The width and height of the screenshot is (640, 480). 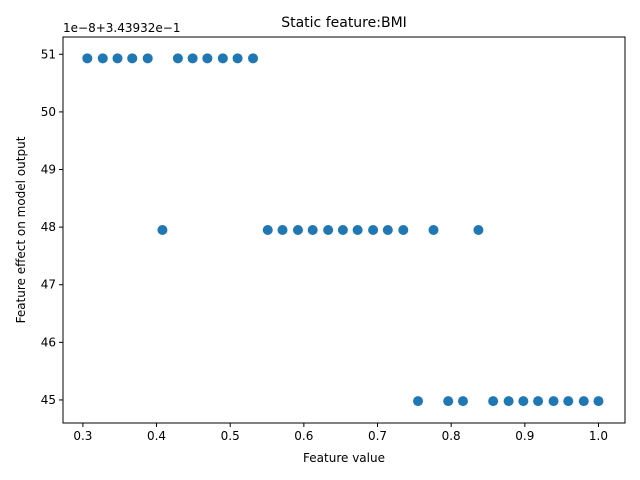 I want to click on y-tick-label: 50, so click(x=48, y=112).